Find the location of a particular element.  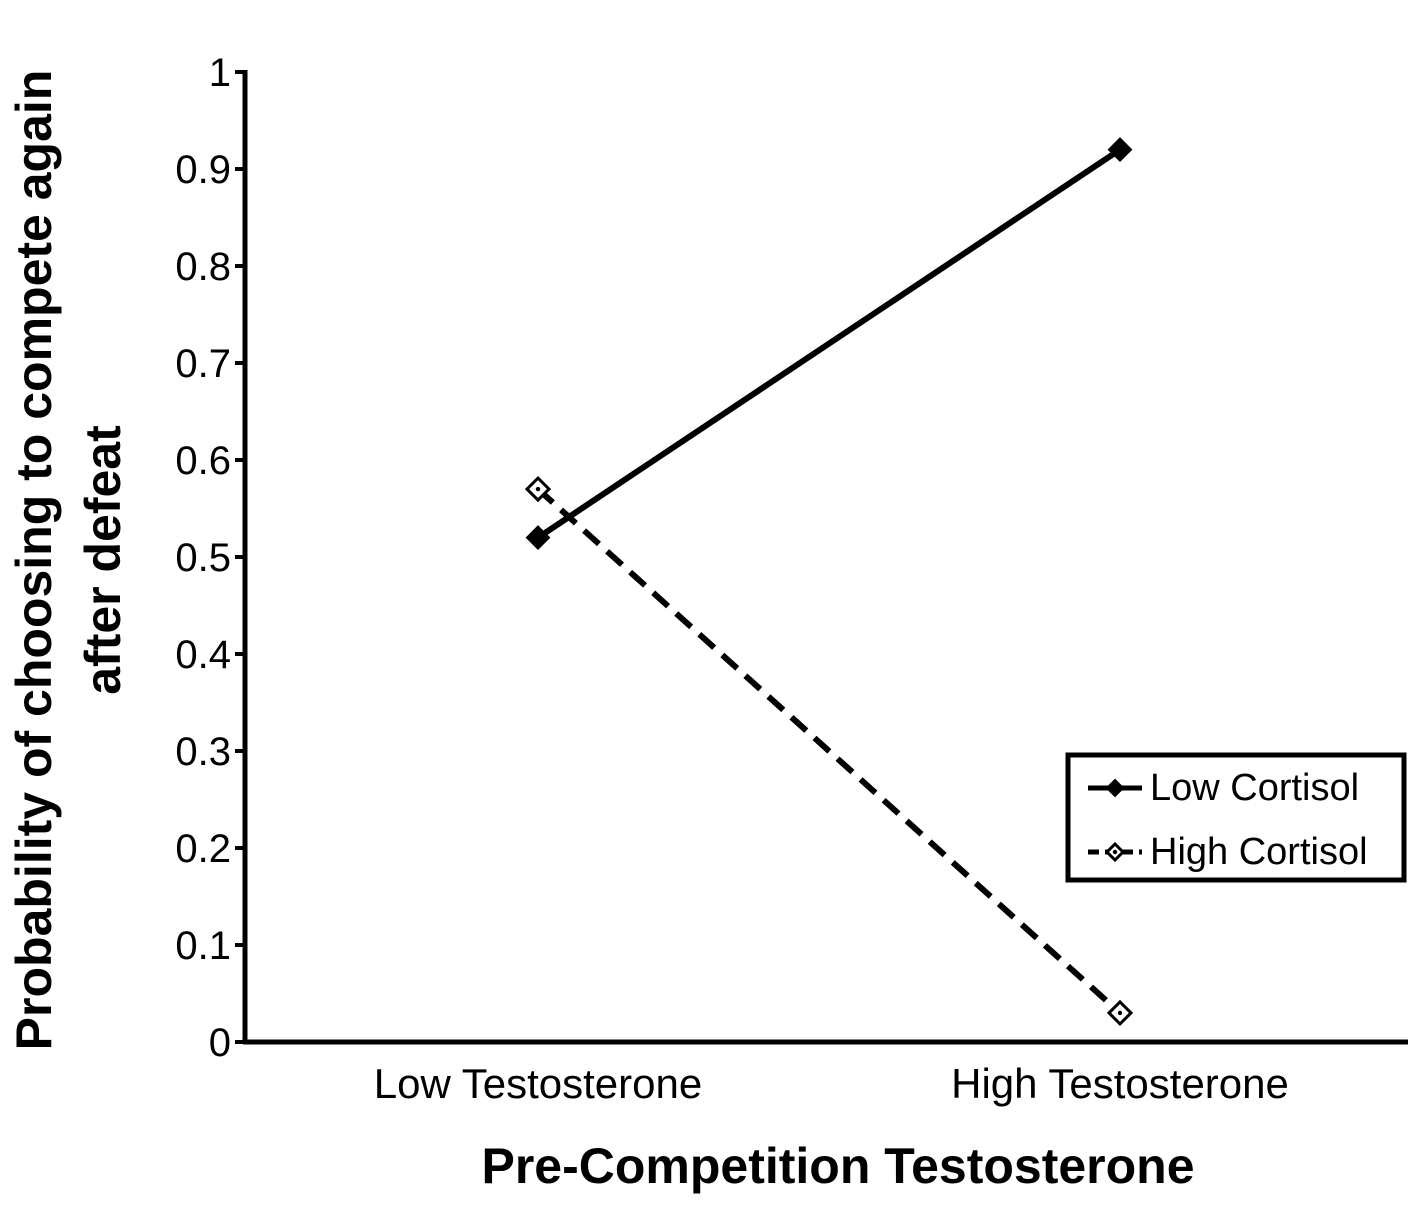

legend-marker-low-cortisol-shape is located at coordinates (1115, 788).